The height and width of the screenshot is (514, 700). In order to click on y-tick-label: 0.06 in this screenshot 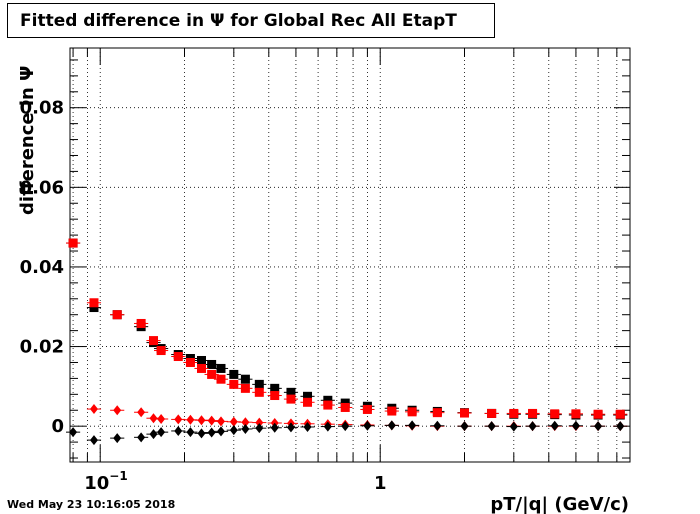, I will do `click(42, 187)`.